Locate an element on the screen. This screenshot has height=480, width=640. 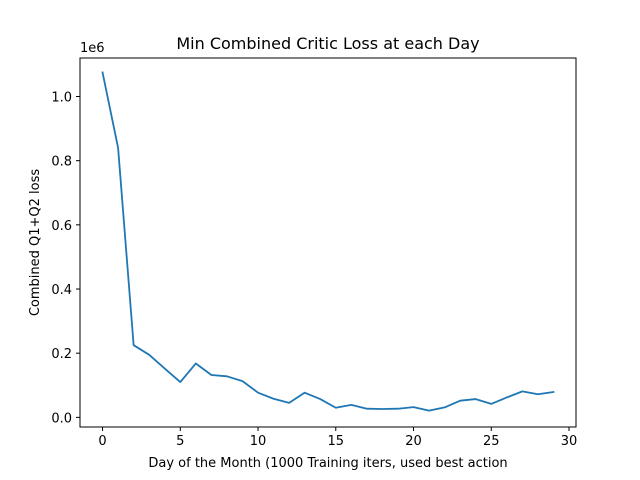
x-tick-label: 15 is located at coordinates (336, 441).